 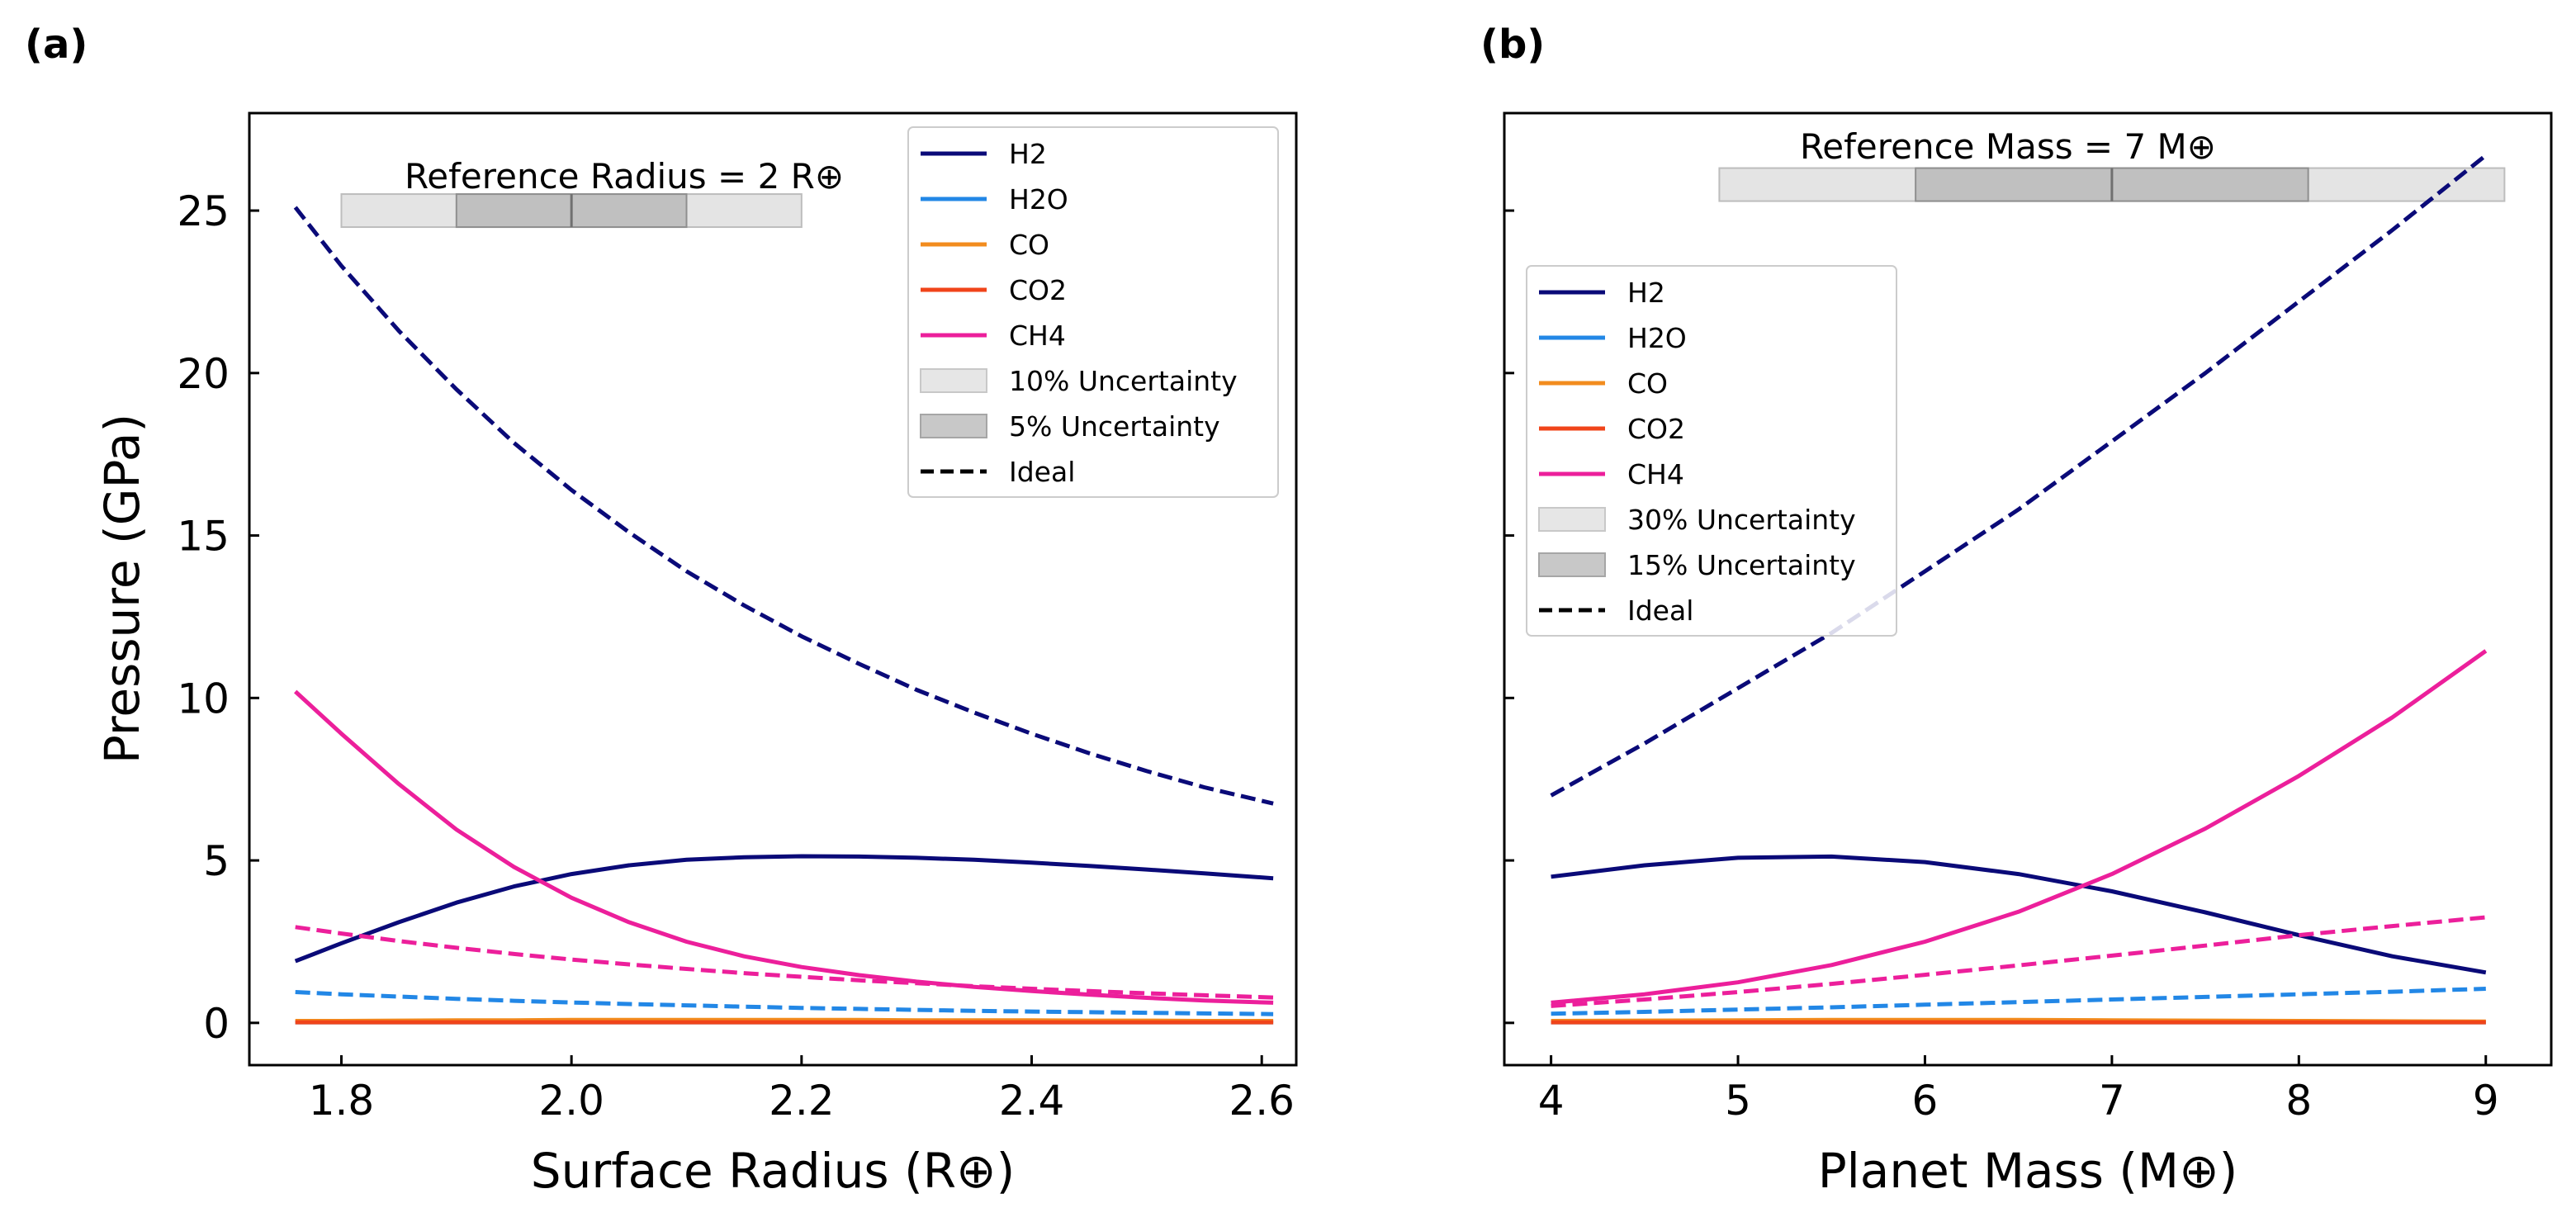 What do you see at coordinates (1741, 520) in the screenshot?
I see `legend-label: 30% Uncertainty` at bounding box center [1741, 520].